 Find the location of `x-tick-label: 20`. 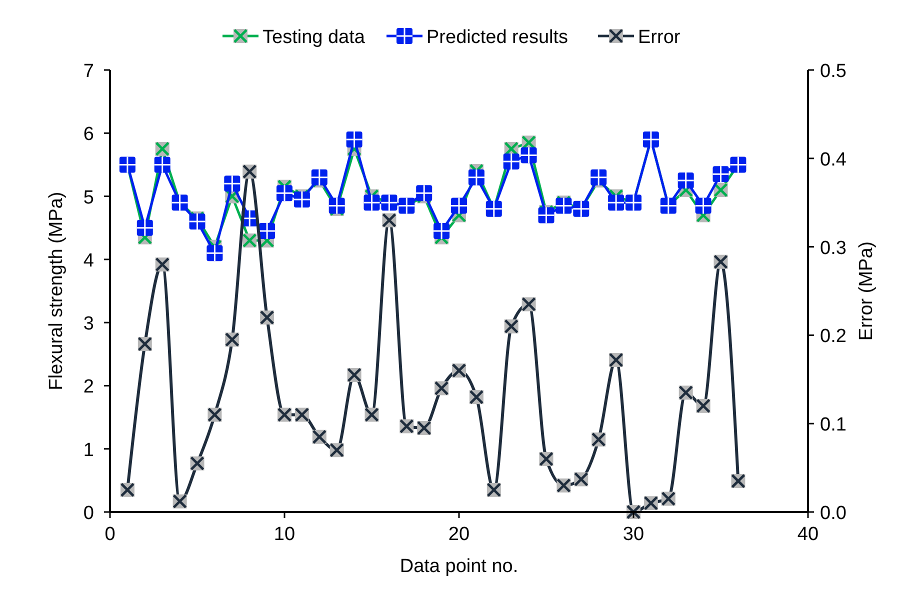

x-tick-label: 20 is located at coordinates (459, 534).